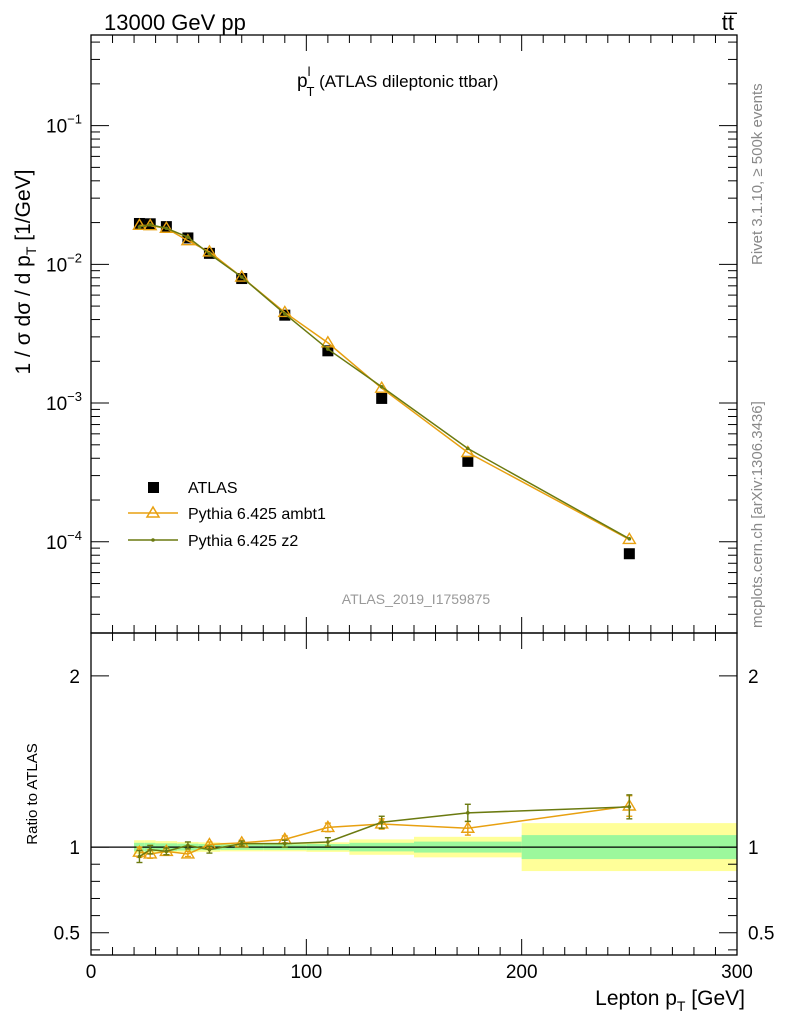  I want to click on main-title: pl T (ATLAS dileptonic ttbar), so click(397, 81).